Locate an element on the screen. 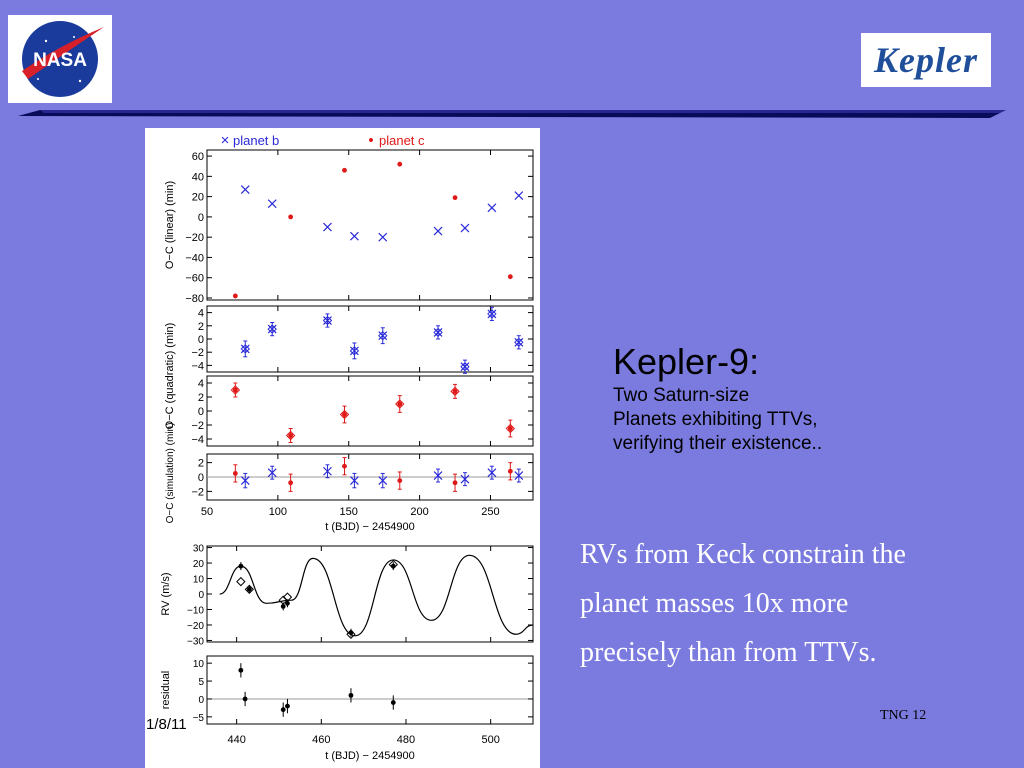 This screenshot has width=1024, height=768. y-axis-label-simulation: O−C (simulation) (min) is located at coordinates (170, 473).